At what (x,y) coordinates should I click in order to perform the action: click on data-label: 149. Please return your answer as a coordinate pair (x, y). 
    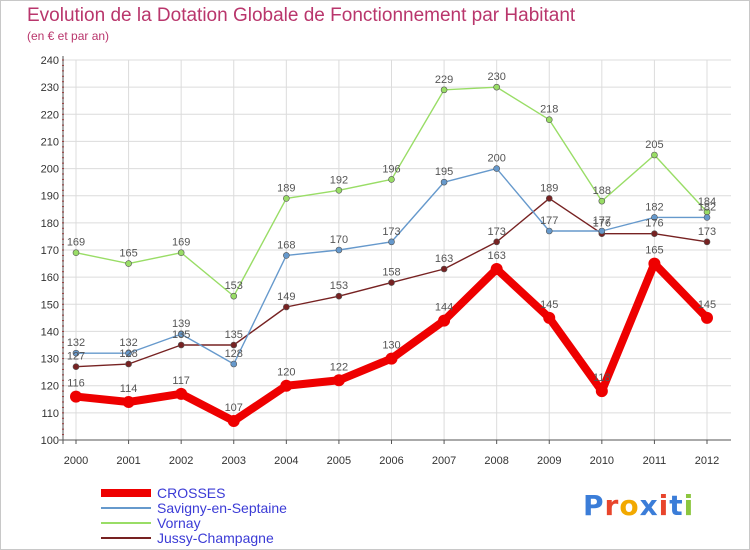
    Looking at the image, I should click on (286, 297).